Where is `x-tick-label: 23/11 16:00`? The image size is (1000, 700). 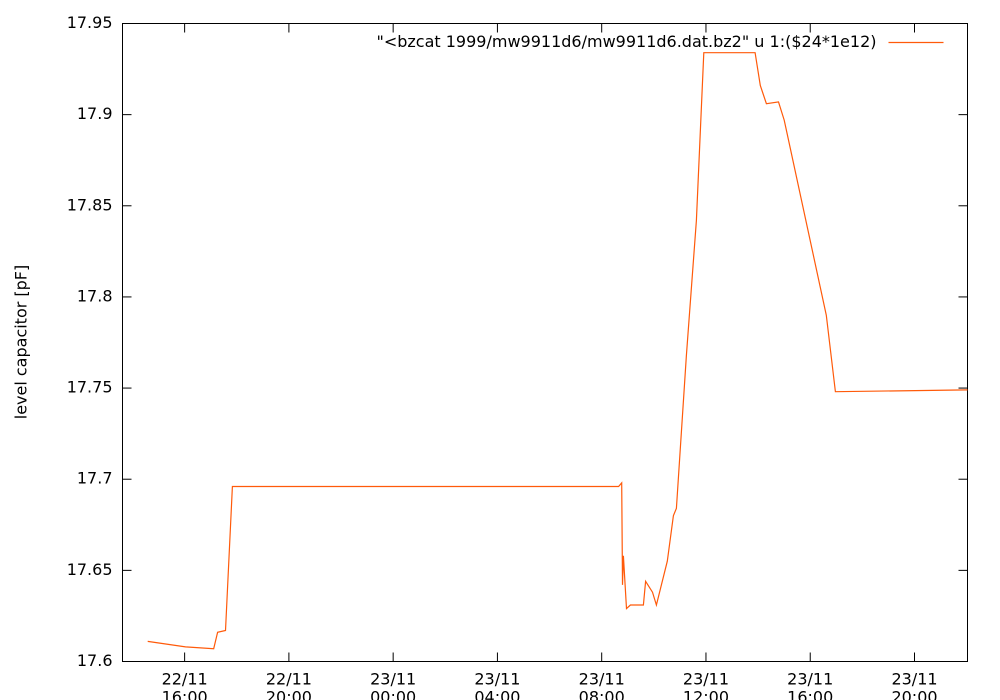
x-tick-label: 23/11 16:00 is located at coordinates (810, 684).